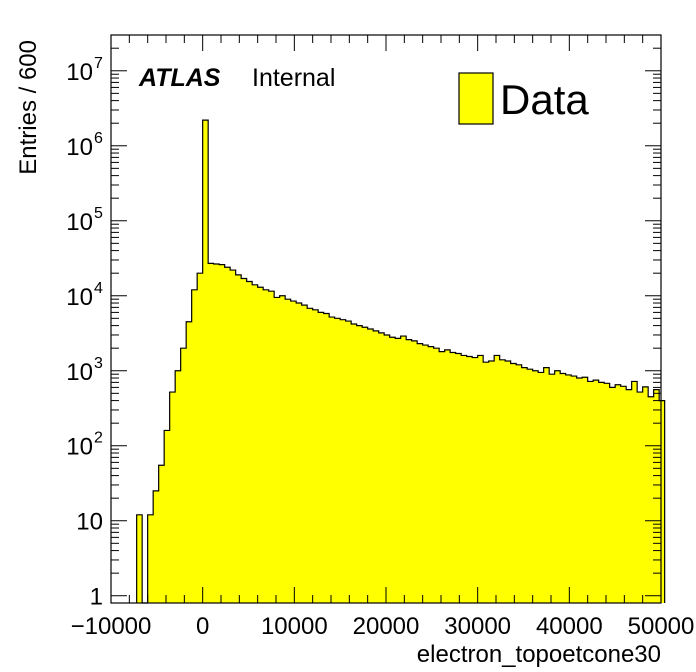 This screenshot has height=672, width=696. I want to click on x-tick-label: 20000, so click(386, 626).